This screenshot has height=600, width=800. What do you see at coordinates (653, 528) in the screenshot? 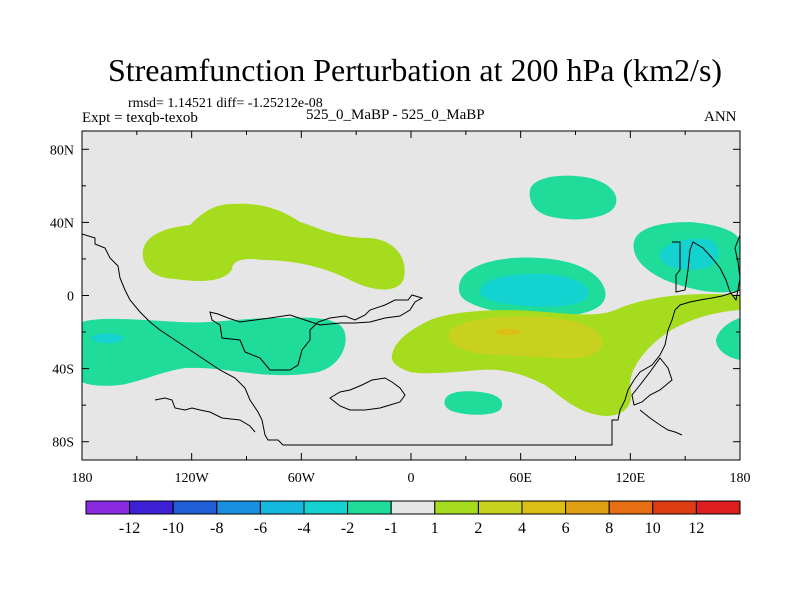
I see `colorbar-label: 10` at bounding box center [653, 528].